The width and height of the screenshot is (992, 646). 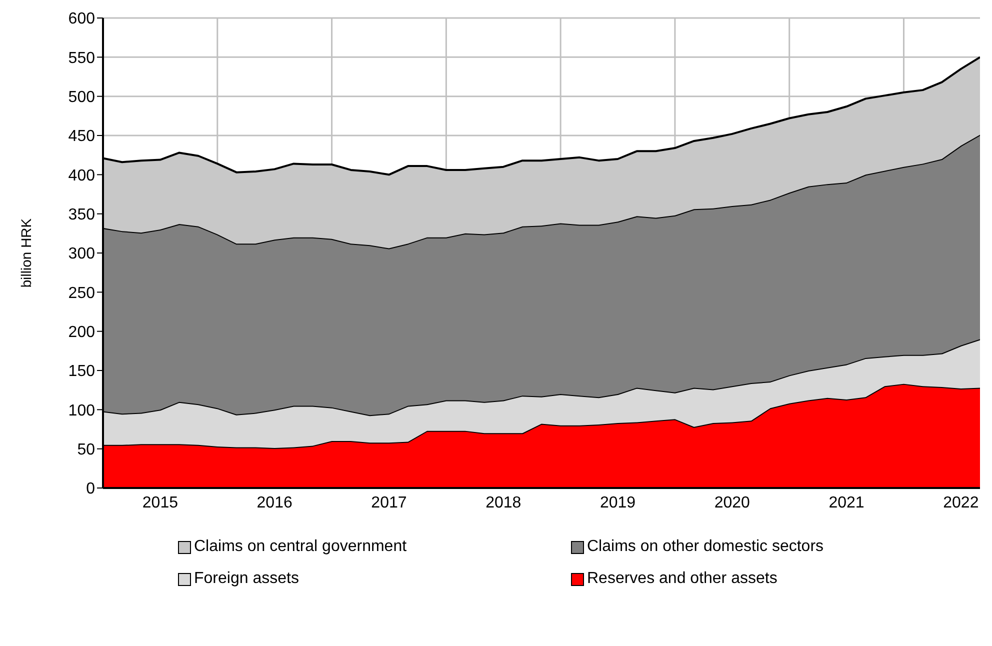 I want to click on x-tick-label: 2016, so click(x=274, y=503).